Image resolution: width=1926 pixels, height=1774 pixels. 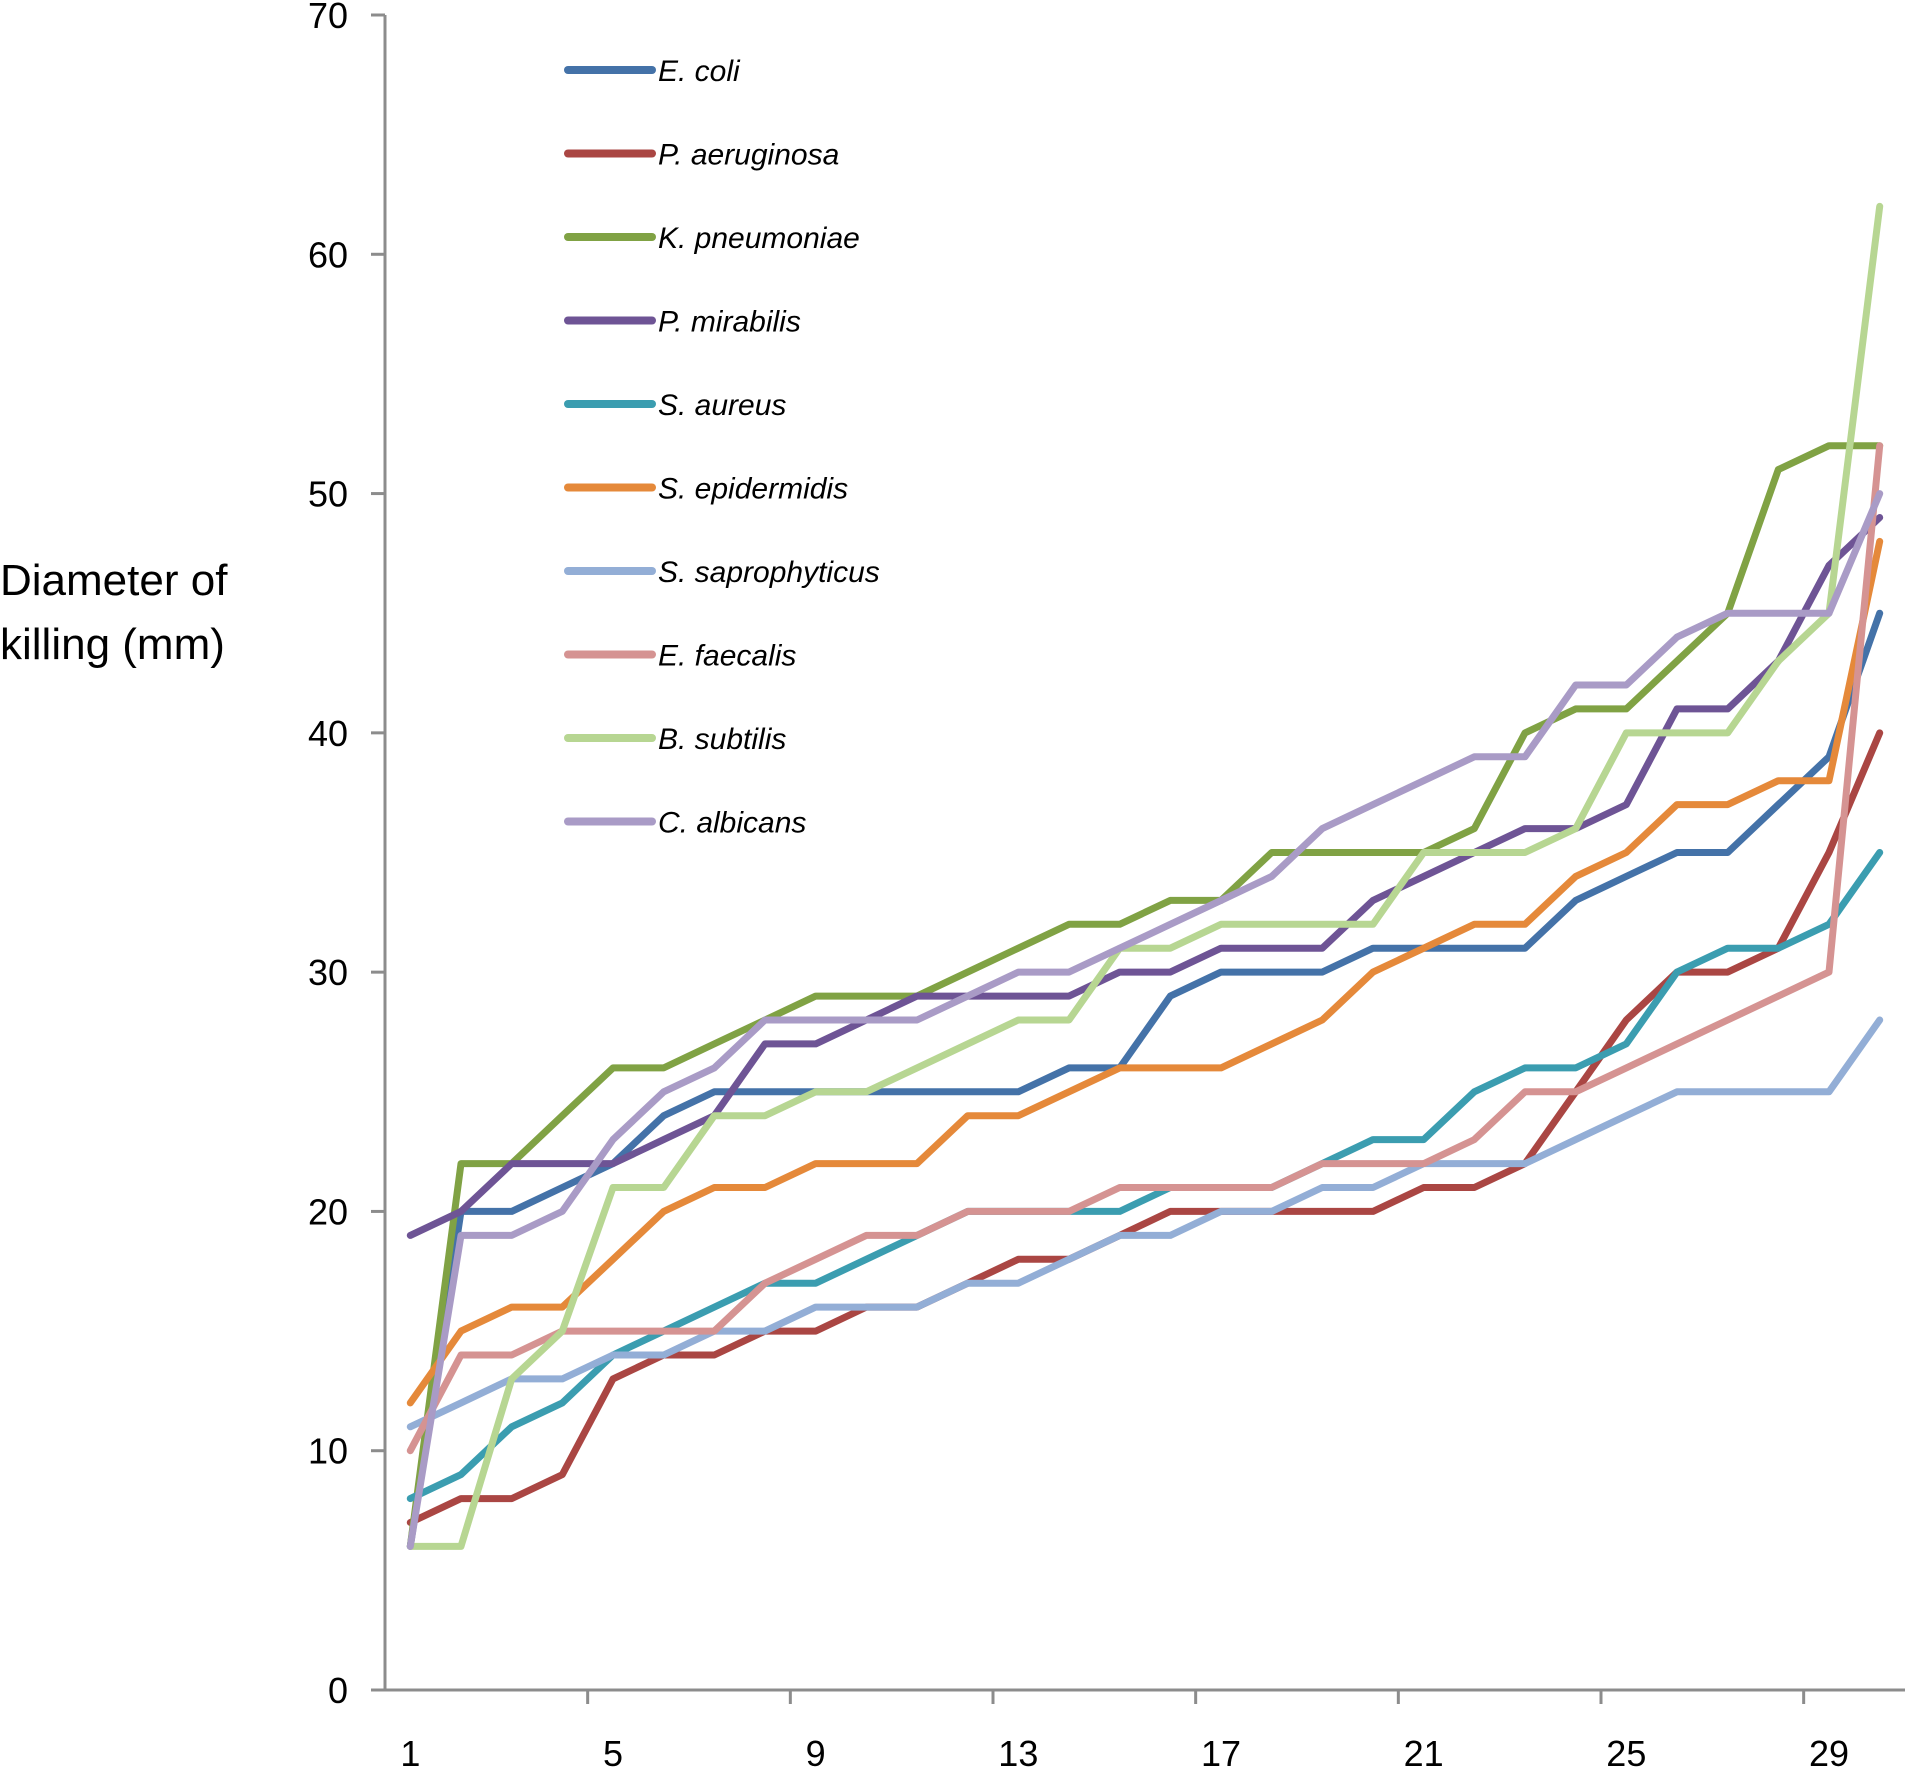 What do you see at coordinates (338, 1690) in the screenshot?
I see `y-tick-label: 0` at bounding box center [338, 1690].